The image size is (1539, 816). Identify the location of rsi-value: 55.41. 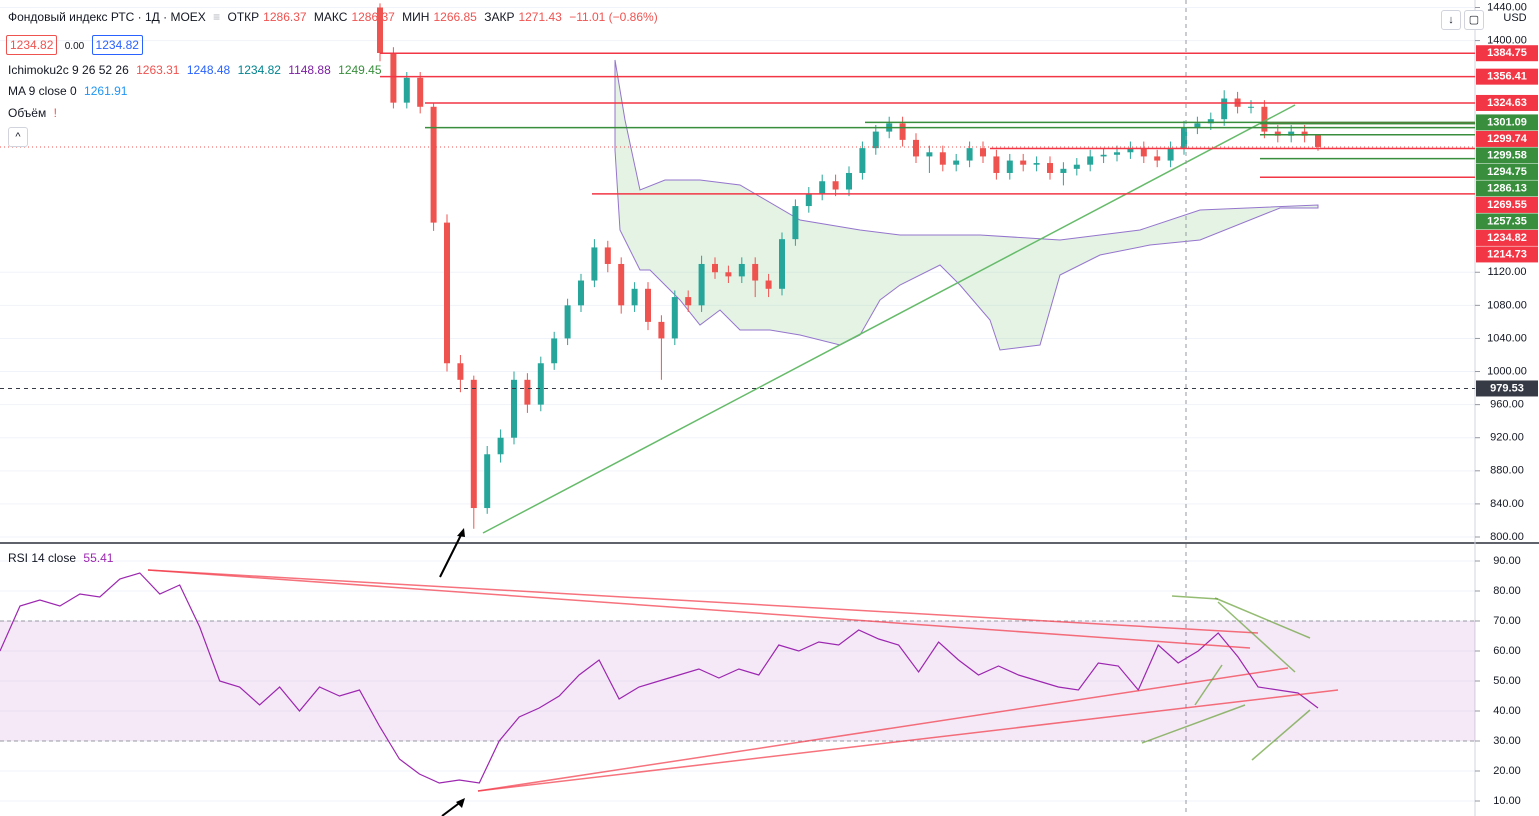
(98, 558).